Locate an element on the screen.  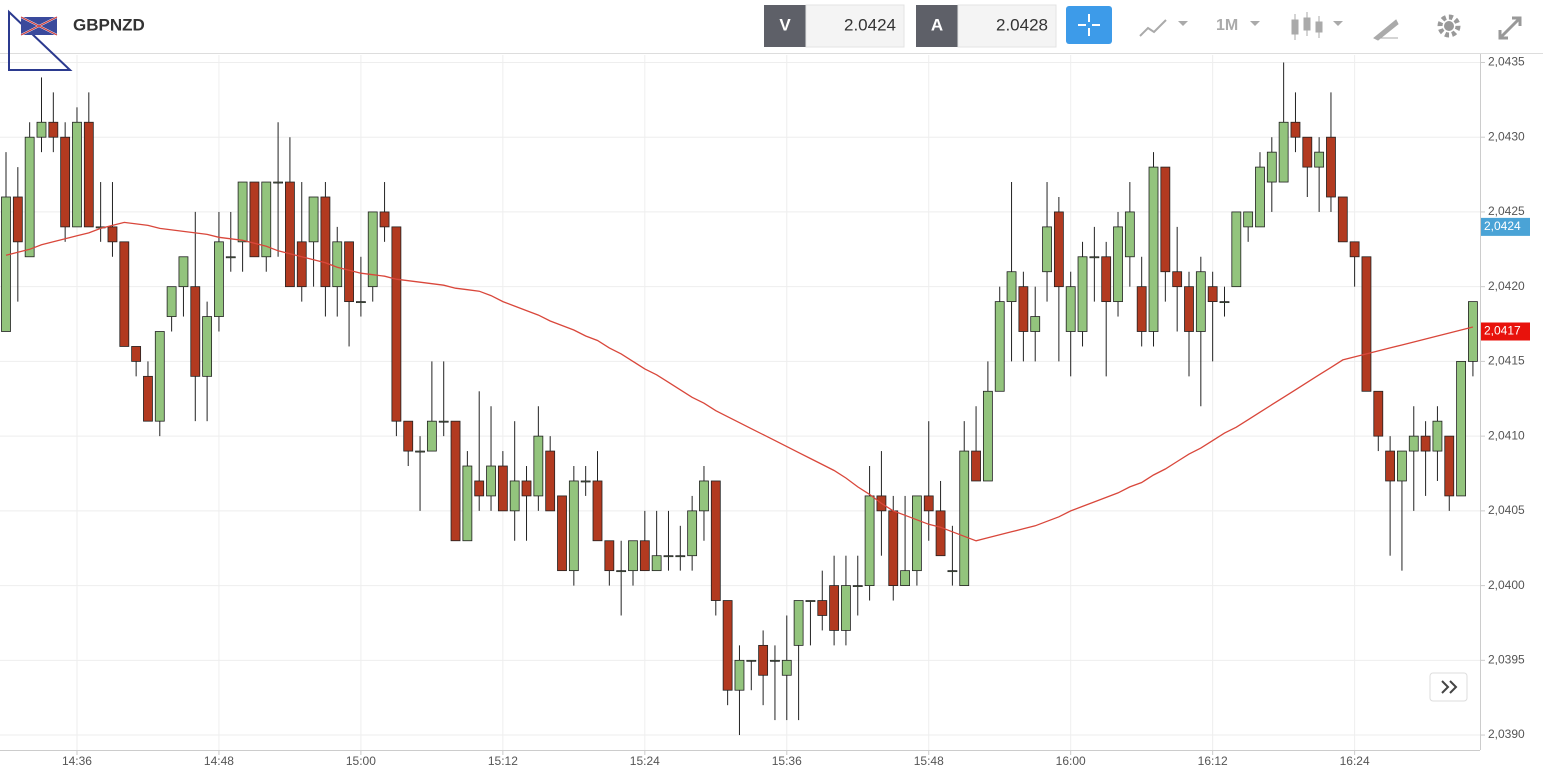
y-tick-label: 2,0435 is located at coordinates (1506, 62).